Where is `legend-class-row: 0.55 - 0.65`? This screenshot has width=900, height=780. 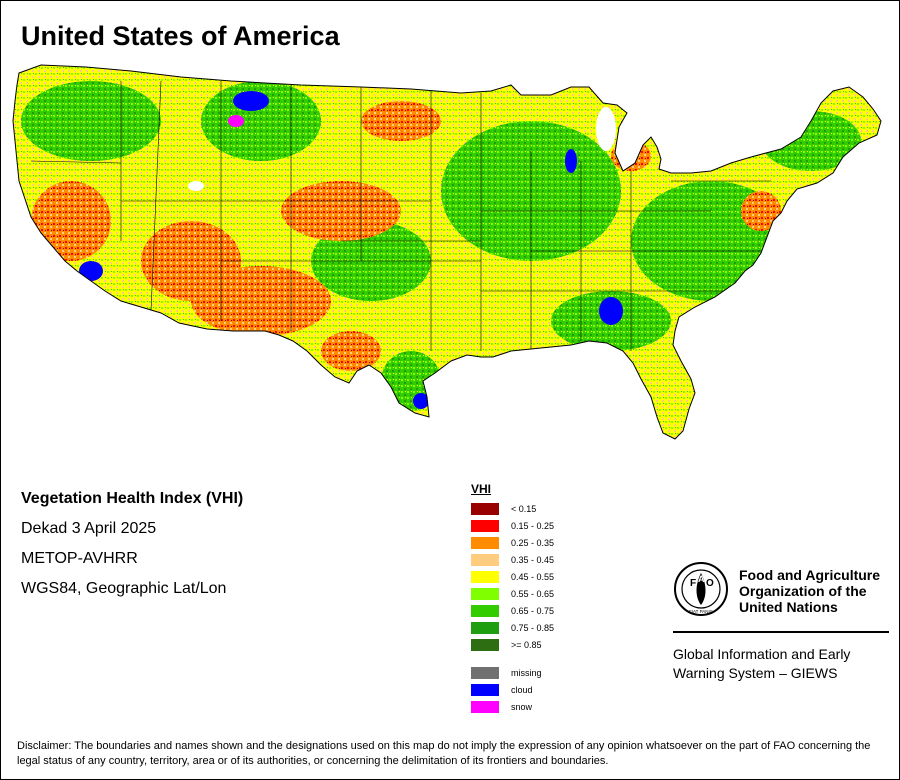 legend-class-row: 0.55 - 0.65 is located at coordinates (512, 593).